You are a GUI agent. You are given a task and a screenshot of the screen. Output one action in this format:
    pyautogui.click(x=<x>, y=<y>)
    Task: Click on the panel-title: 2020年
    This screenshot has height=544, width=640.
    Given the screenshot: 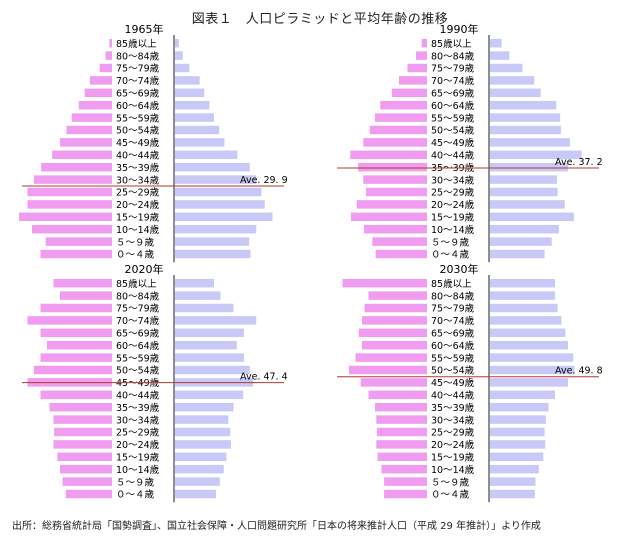 What is the action you would take?
    pyautogui.click(x=144, y=269)
    